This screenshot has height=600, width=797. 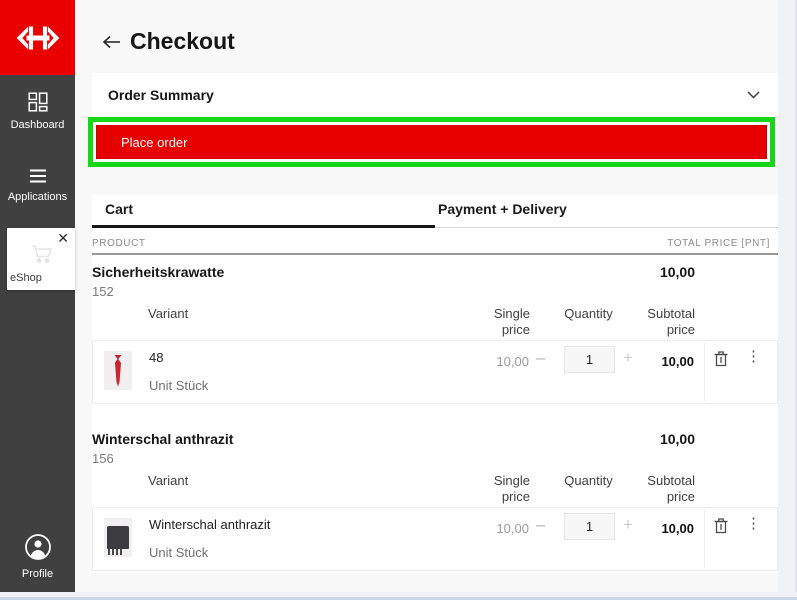 What do you see at coordinates (753, 95) in the screenshot?
I see `chevron-down-icon` at bounding box center [753, 95].